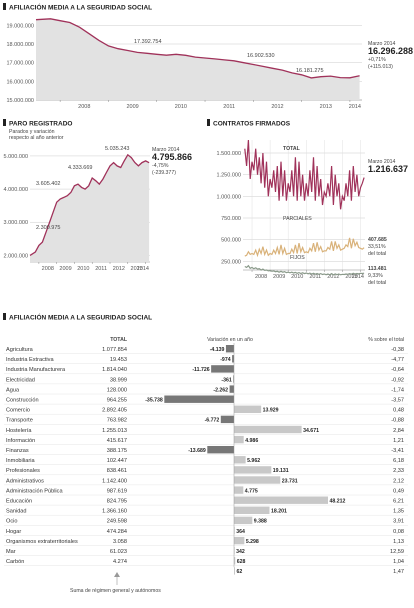 The height and width of the screenshot is (608, 414). I want to click on table-row: Administración Pública 987.619 4.775 0,49, so click(206, 491).